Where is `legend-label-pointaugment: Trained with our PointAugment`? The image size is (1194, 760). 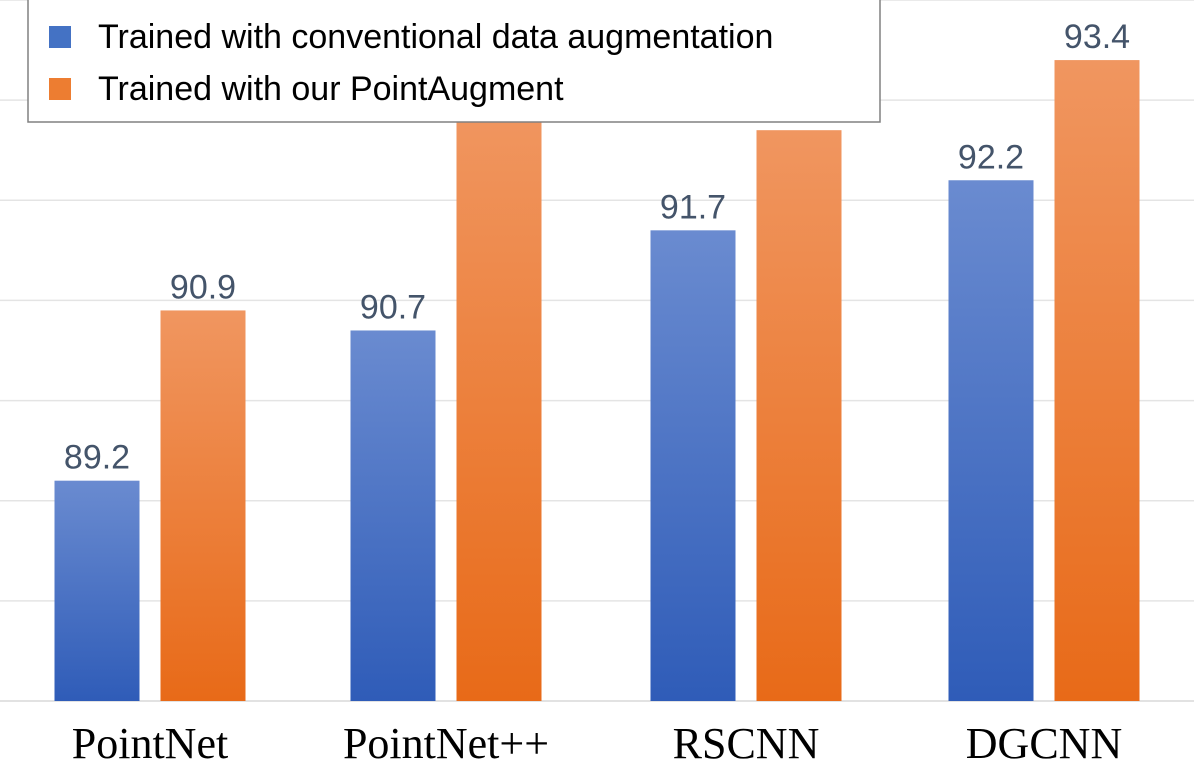
legend-label-pointaugment: Trained with our PointAugment is located at coordinates (331, 89).